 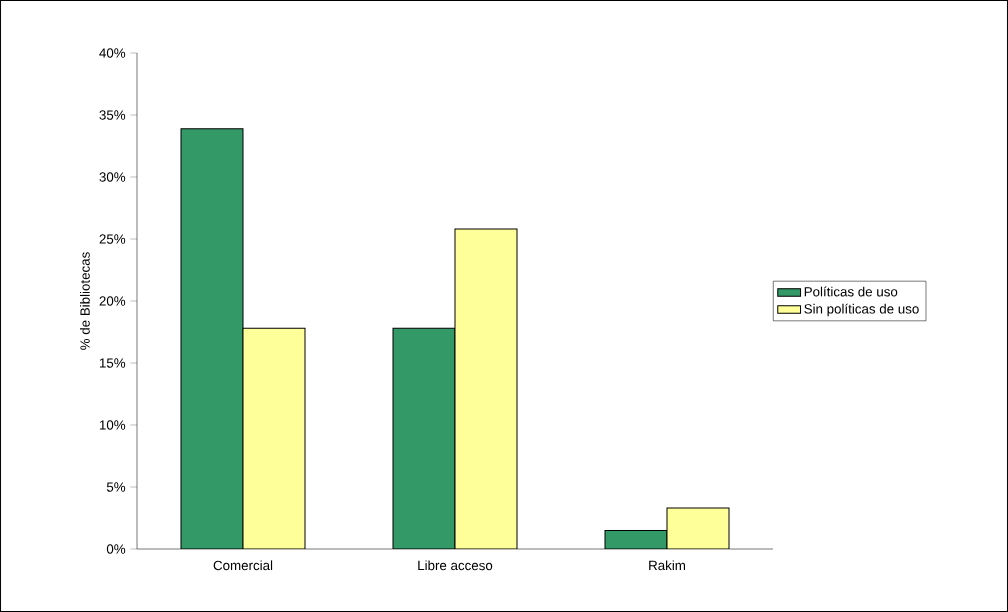 I want to click on x-tick-label: Libre acceso, so click(x=455, y=565).